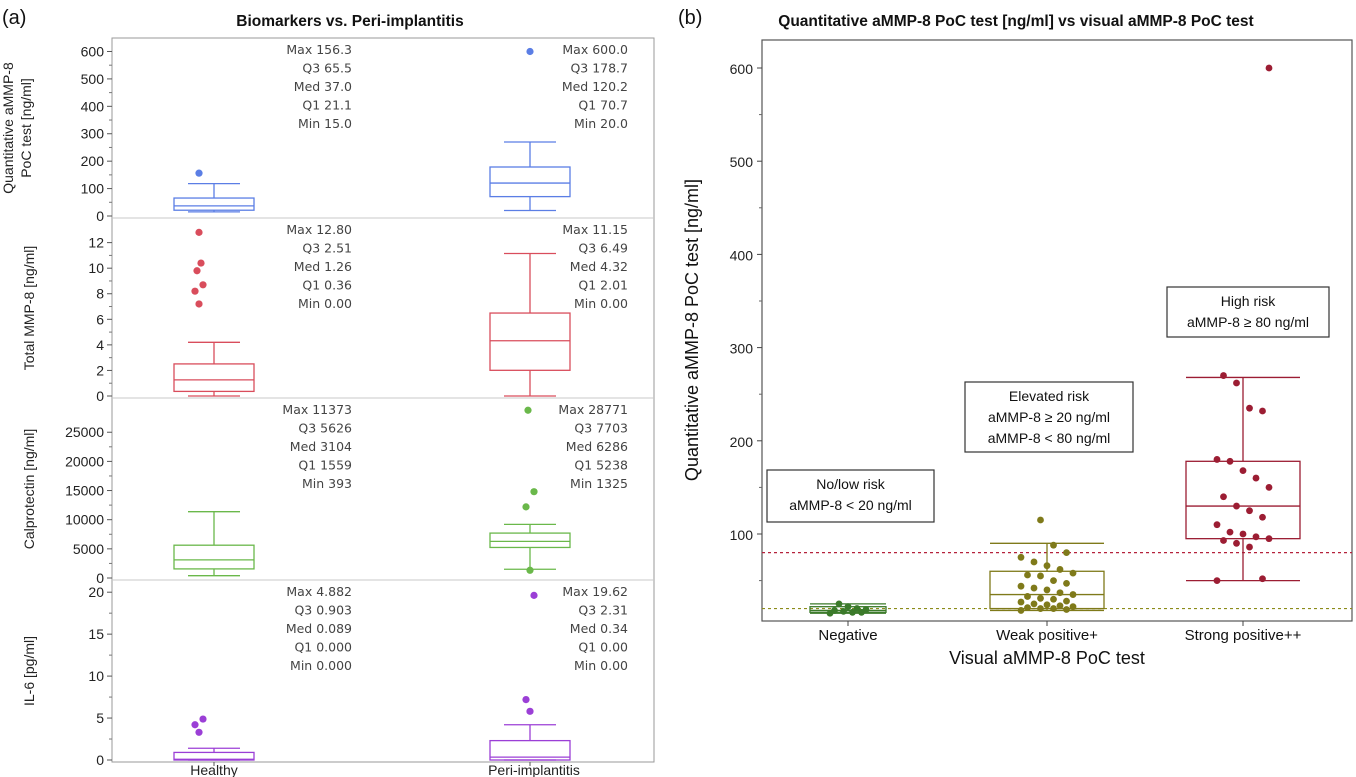  Describe the element at coordinates (593, 409) in the screenshot. I see `stat-label: Max 28771` at that location.